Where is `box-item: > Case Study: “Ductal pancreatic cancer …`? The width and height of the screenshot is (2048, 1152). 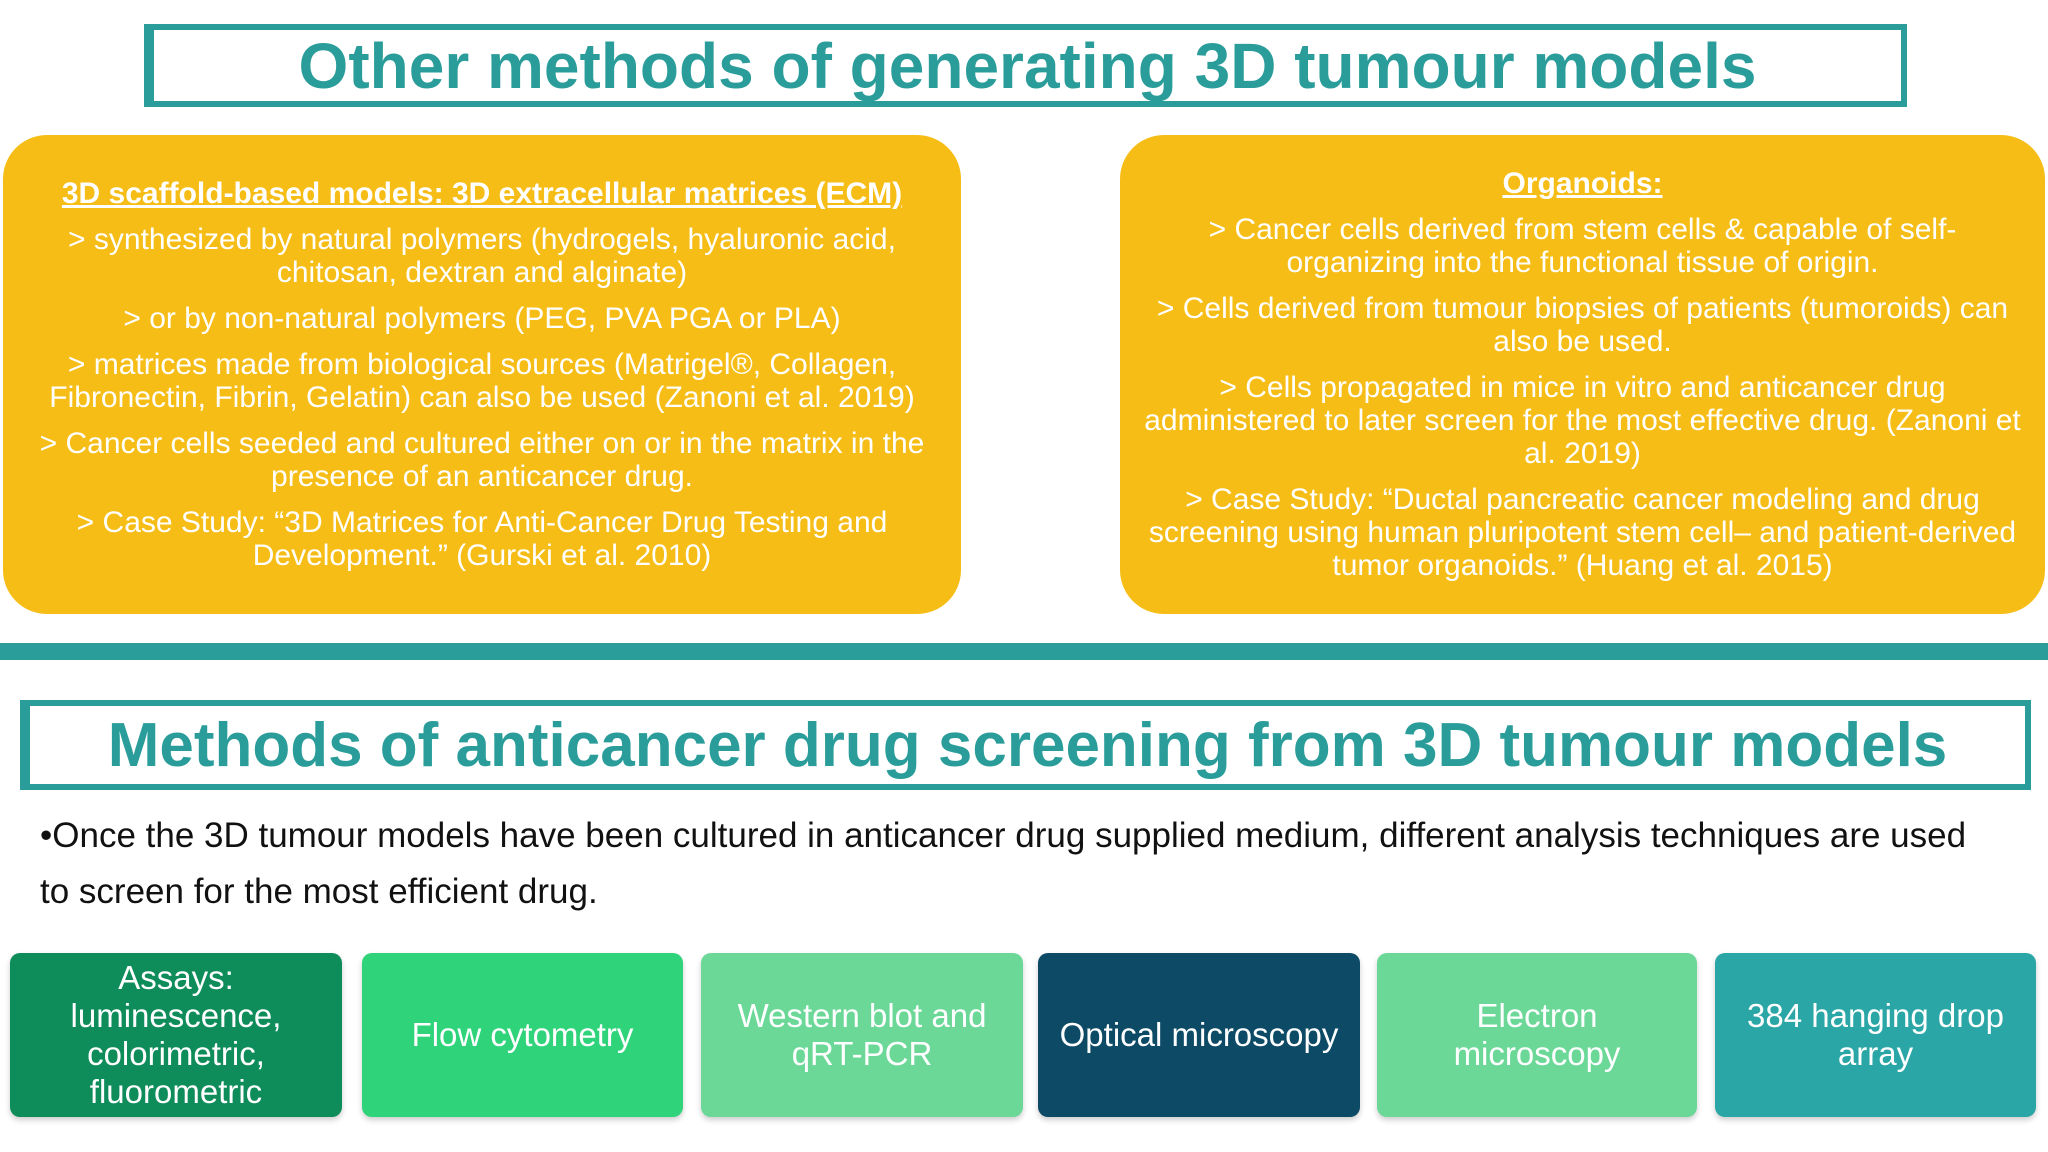
box-item: > Case Study: “Ductal pancreatic cancer … is located at coordinates (1582, 532).